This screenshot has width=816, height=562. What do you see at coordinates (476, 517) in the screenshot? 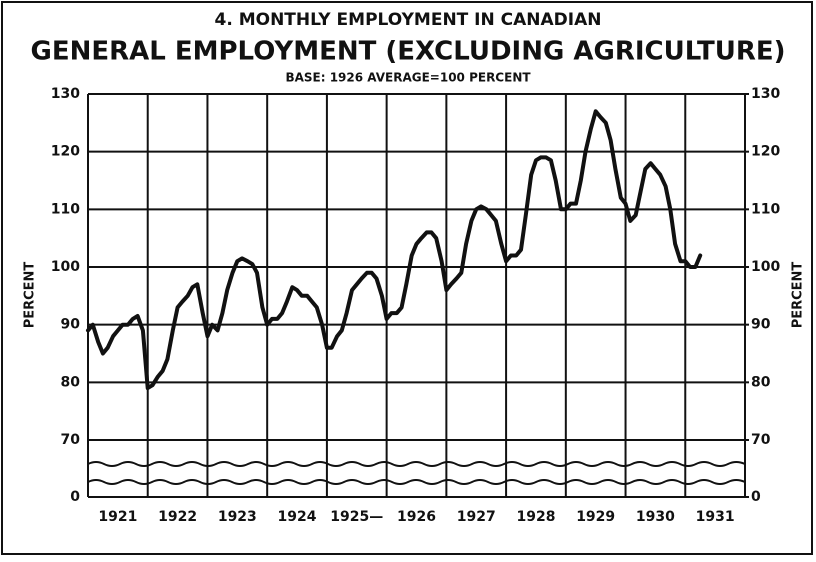
I see `x-tick-label: 1927` at bounding box center [476, 517].